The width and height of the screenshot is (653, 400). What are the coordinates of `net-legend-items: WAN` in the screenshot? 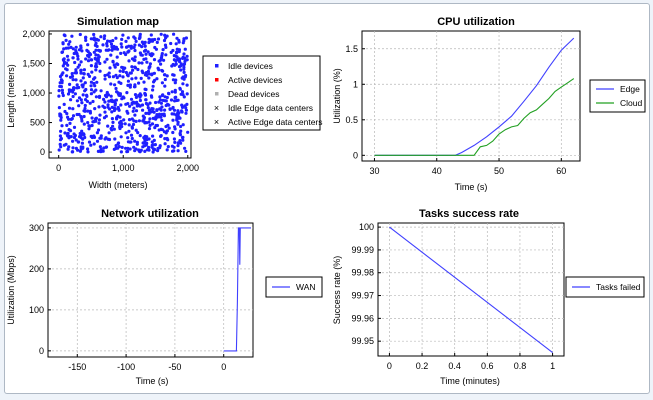 It's located at (294, 287).